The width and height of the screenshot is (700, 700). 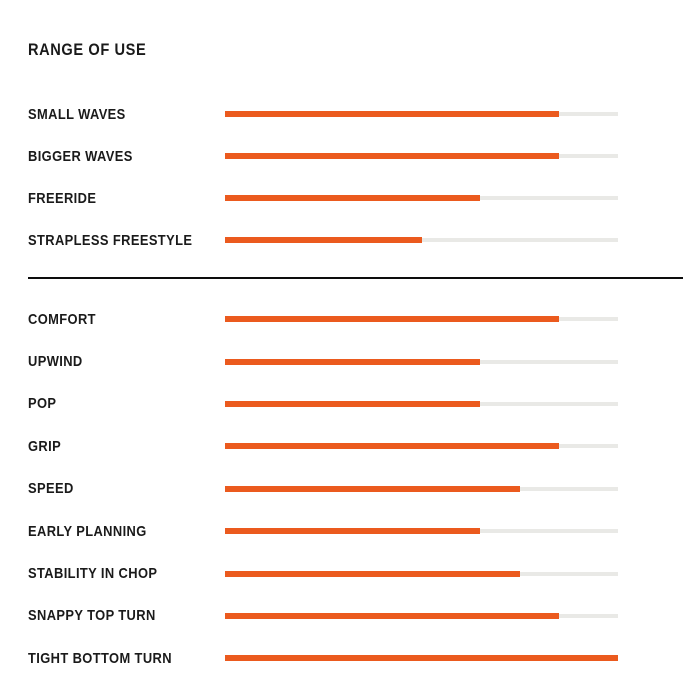 I want to click on spec-row: SPEED, so click(x=364, y=489).